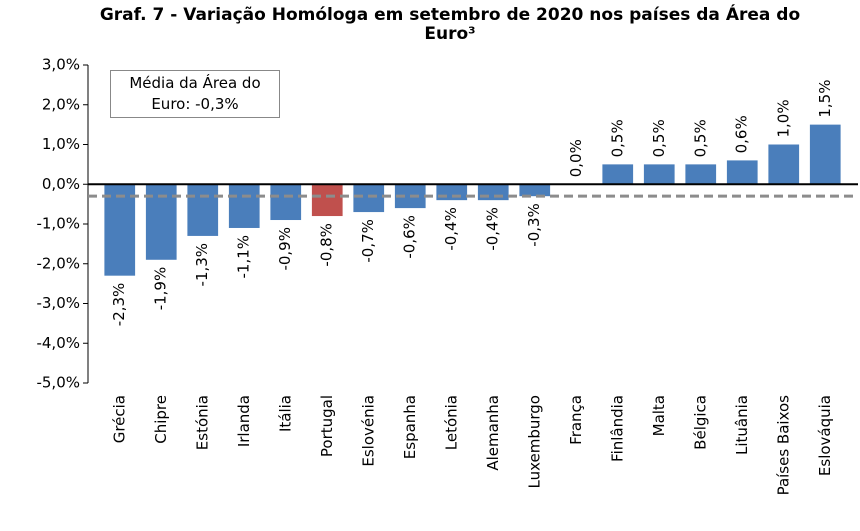 This screenshot has width=860, height=531. What do you see at coordinates (493, 433) in the screenshot?
I see `x-tick-label: Alemanha` at bounding box center [493, 433].